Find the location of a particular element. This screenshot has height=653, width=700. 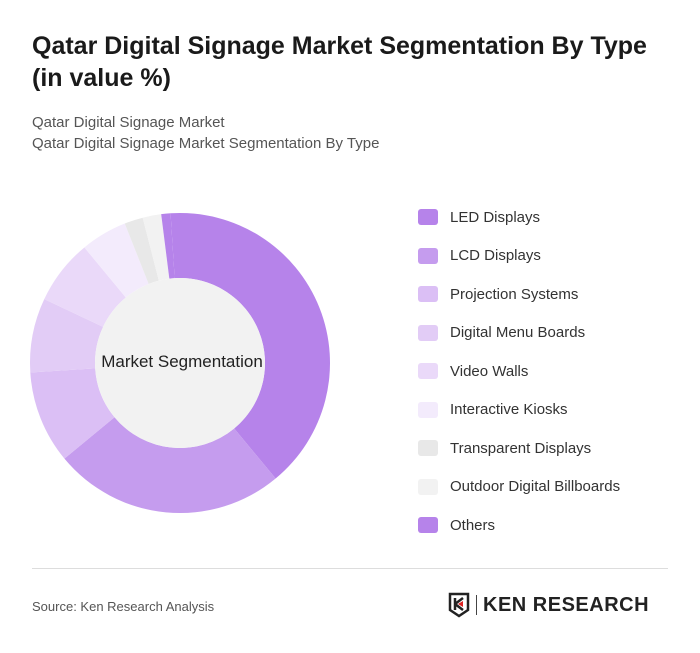

legend-label: Transparent Displays is located at coordinates (521, 448).